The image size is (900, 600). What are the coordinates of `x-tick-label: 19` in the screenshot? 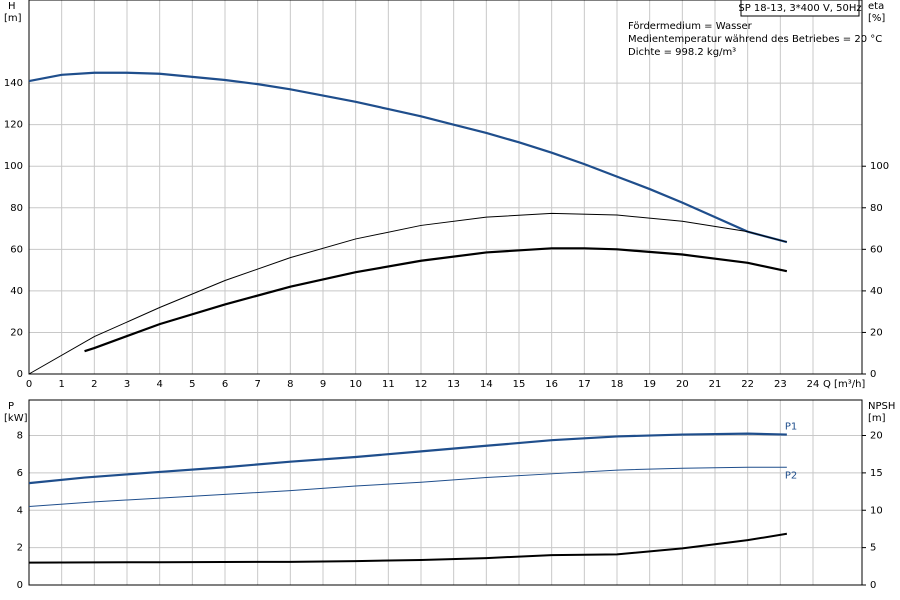 It's located at (649, 384).